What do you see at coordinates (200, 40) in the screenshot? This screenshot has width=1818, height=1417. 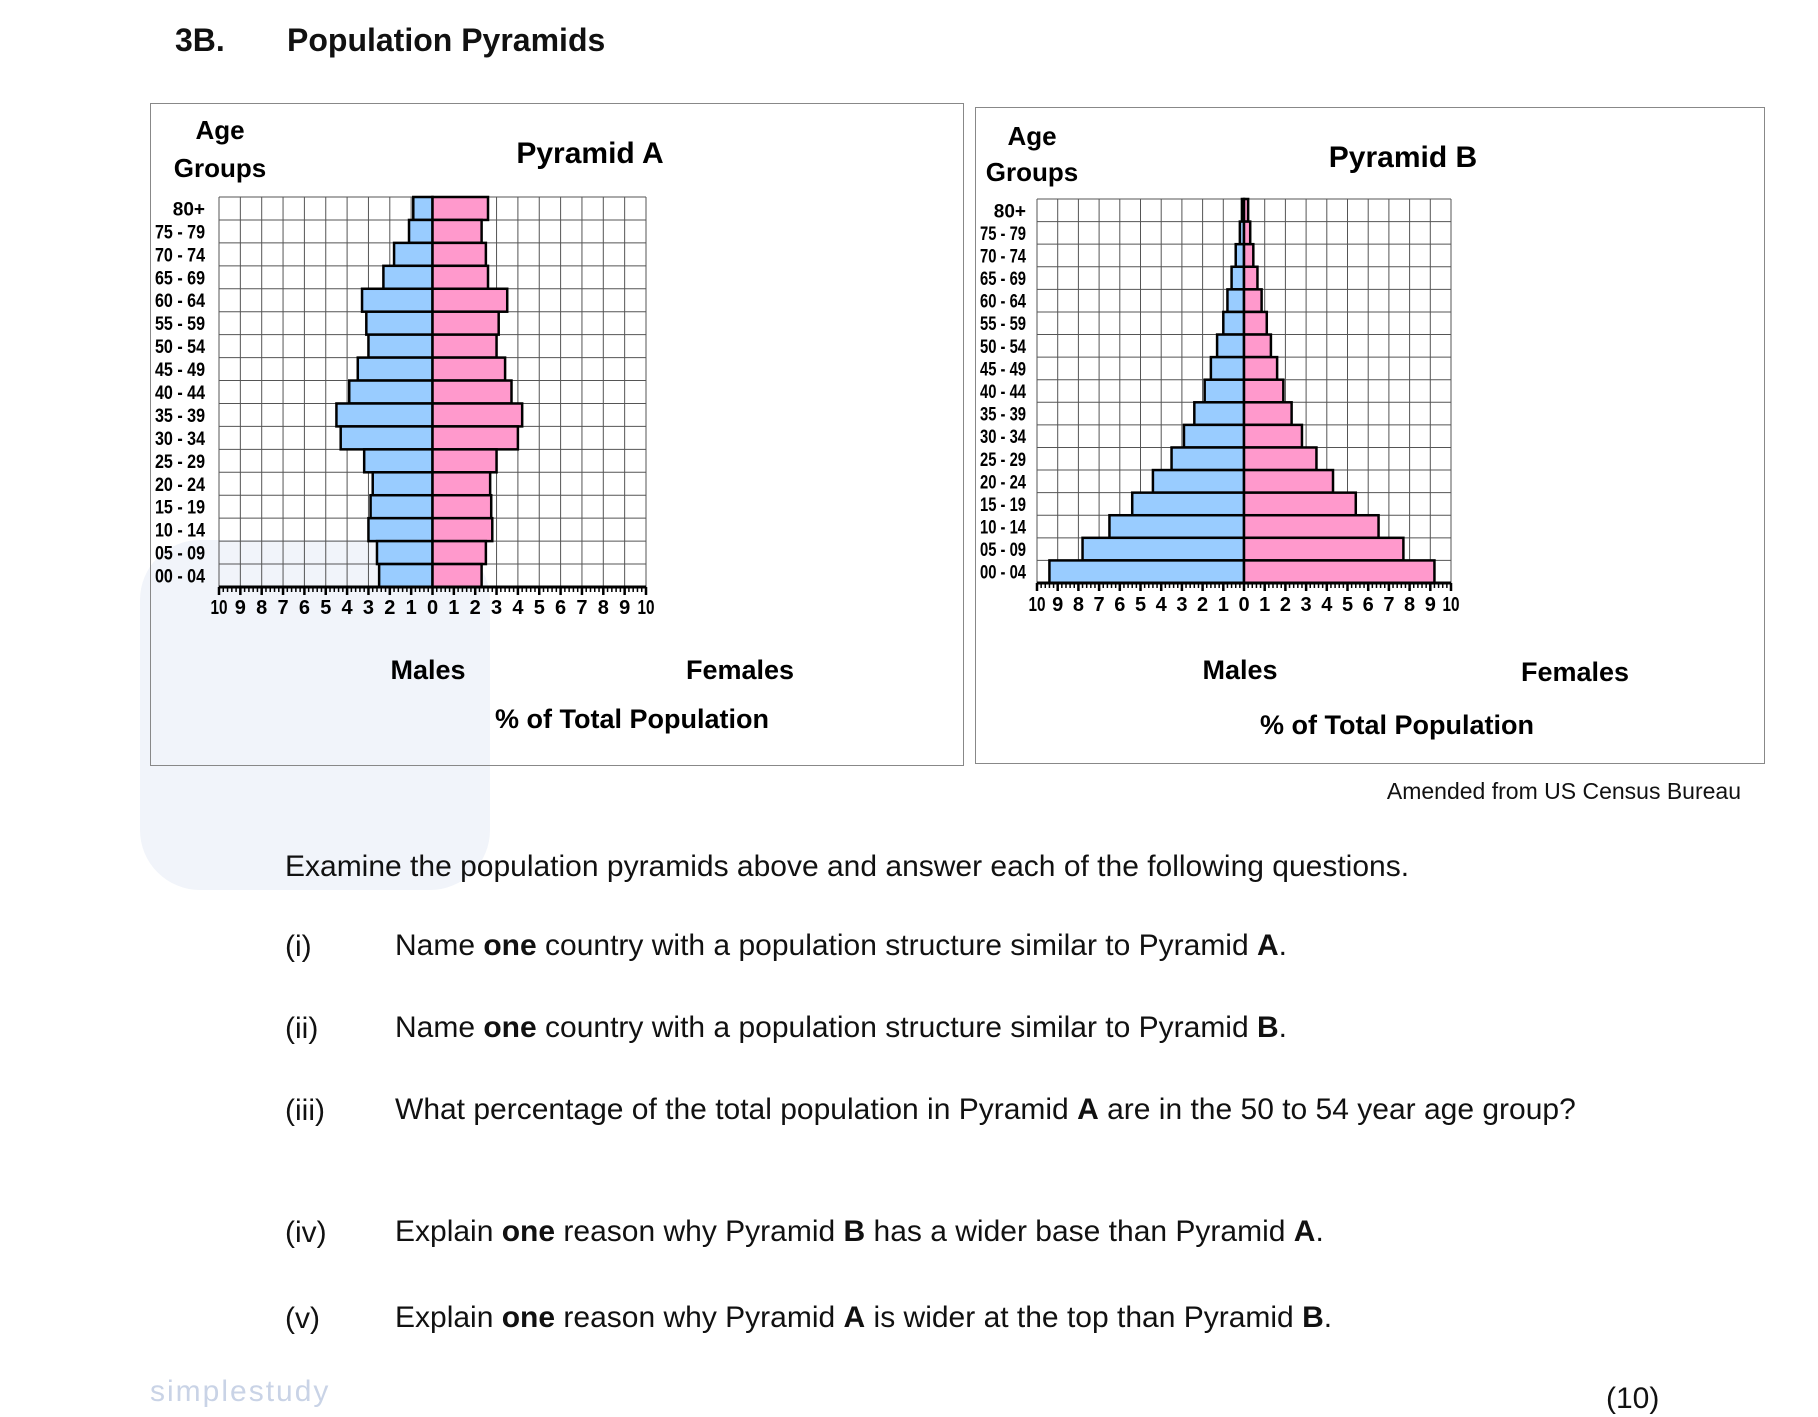 I see `question-number: 3B.` at bounding box center [200, 40].